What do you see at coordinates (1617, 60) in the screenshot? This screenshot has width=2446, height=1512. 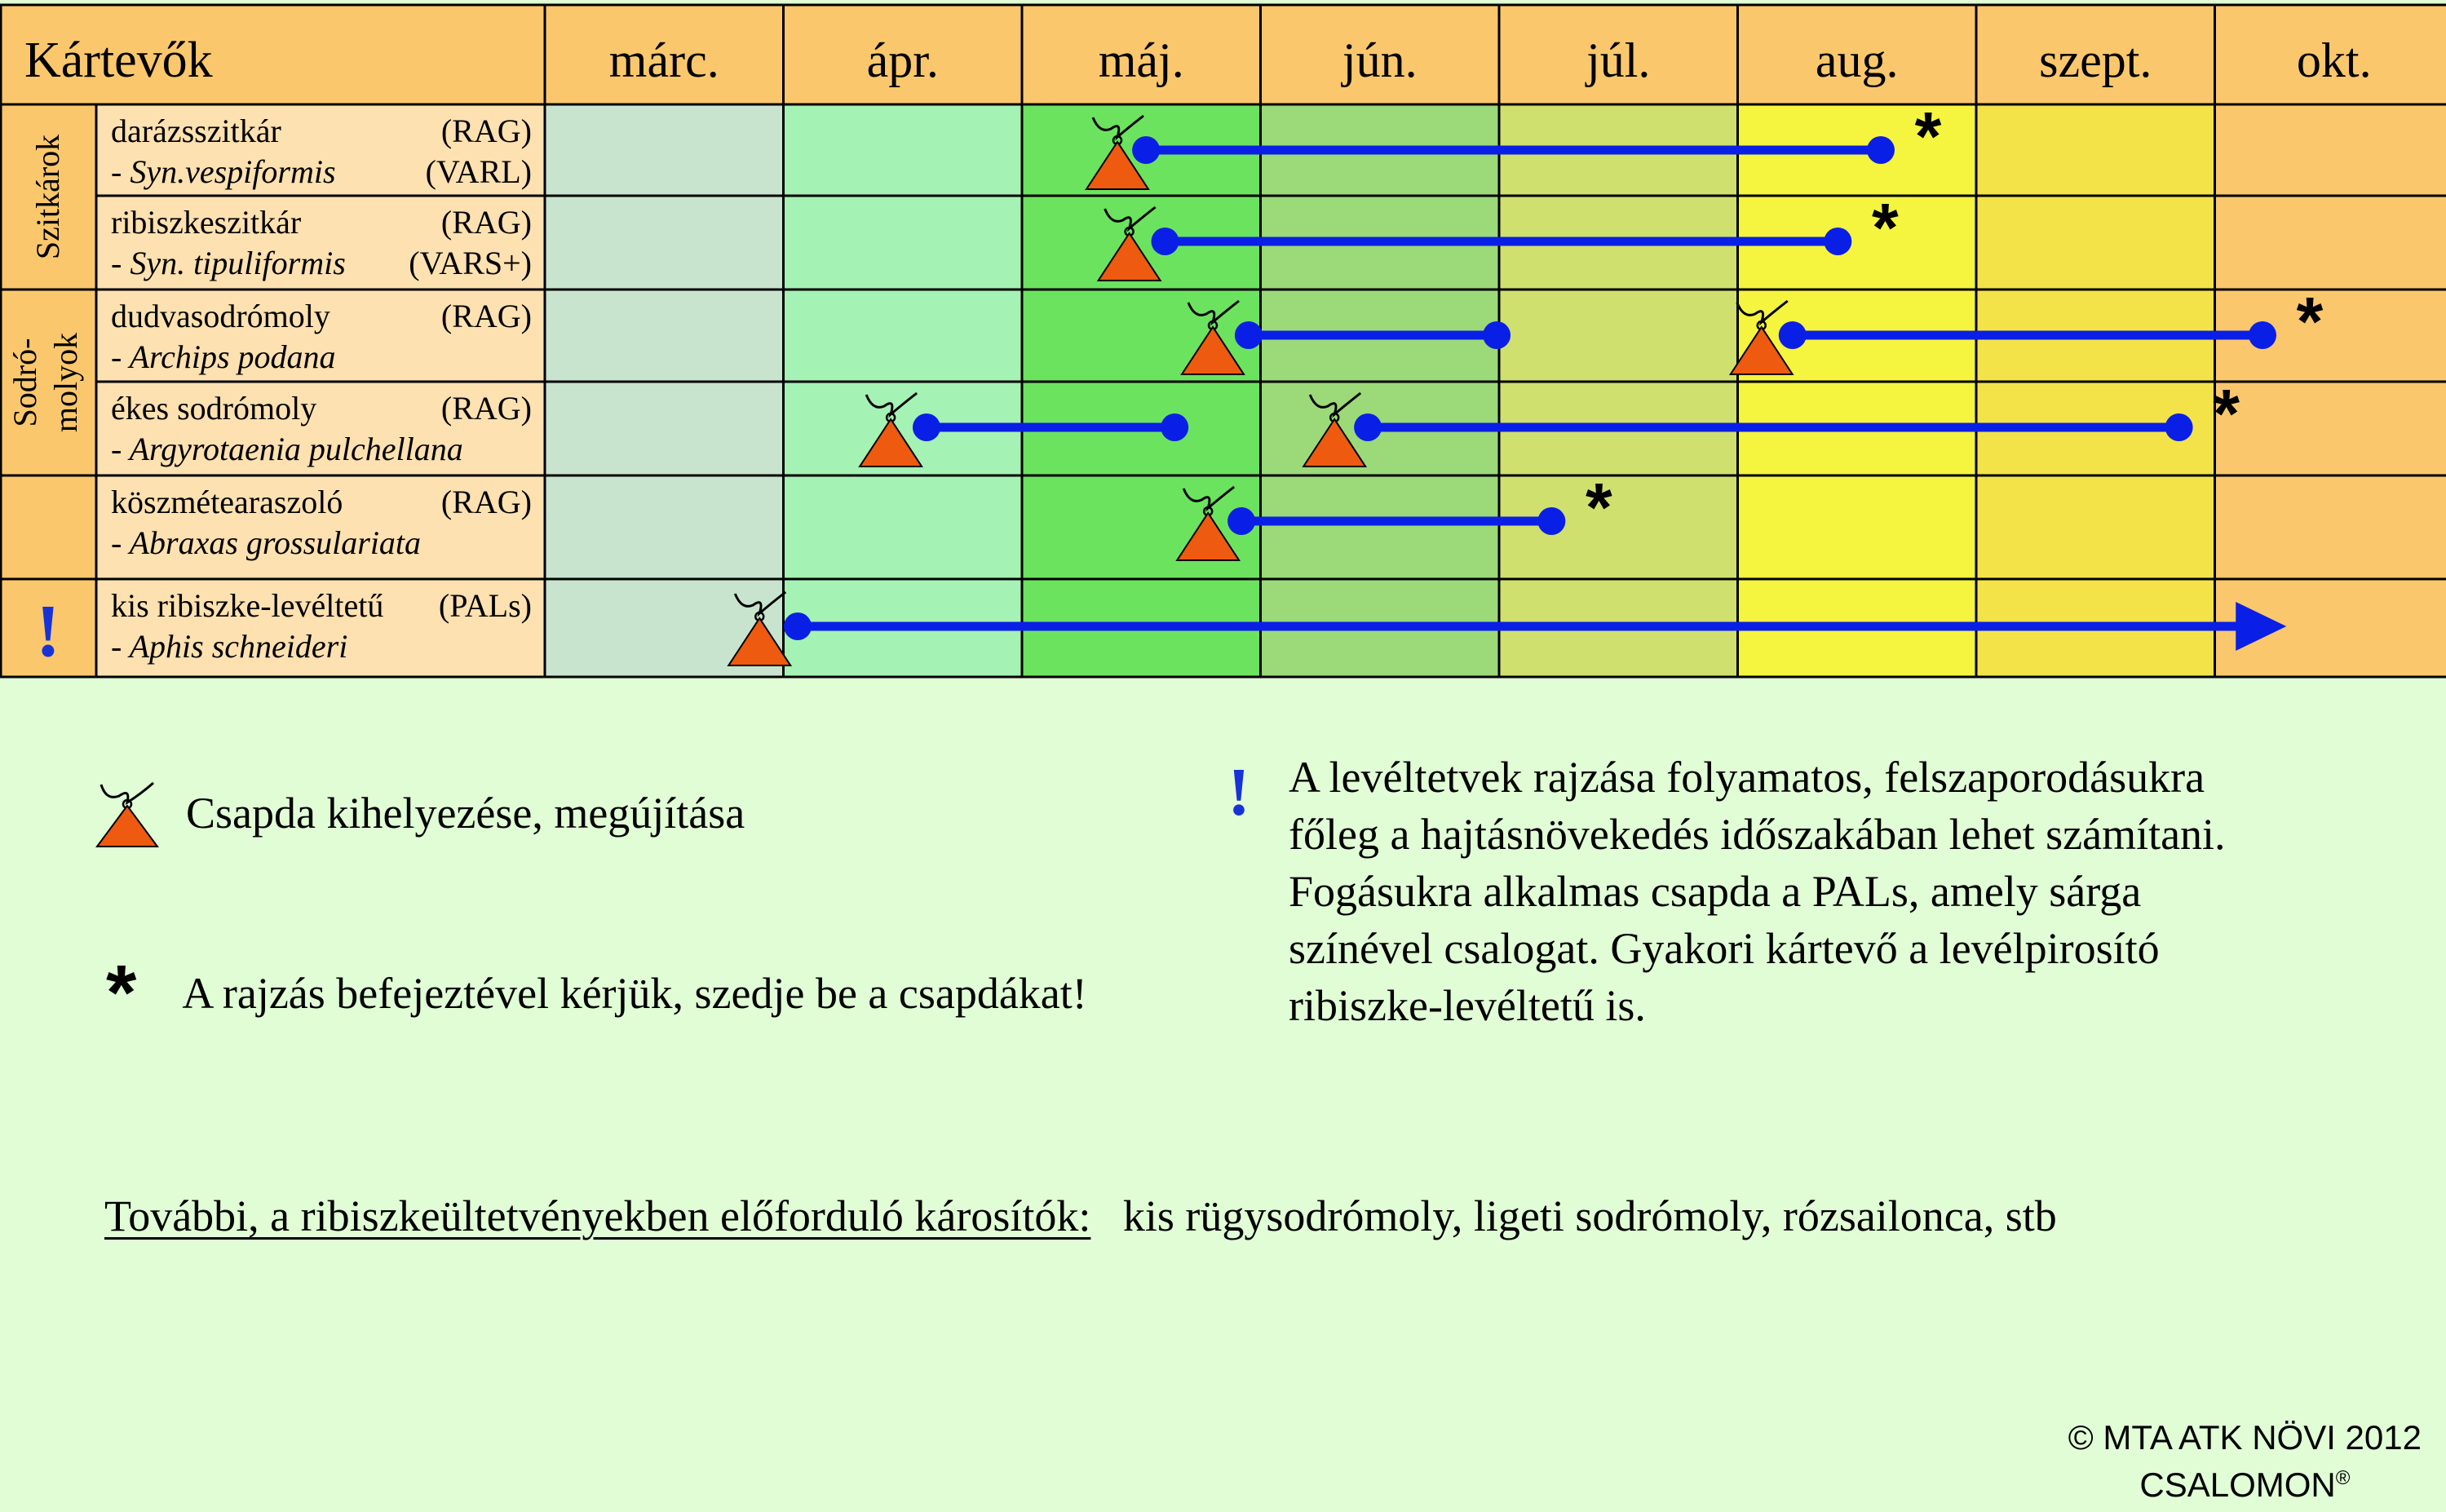 I see `month-label: júl.` at bounding box center [1617, 60].